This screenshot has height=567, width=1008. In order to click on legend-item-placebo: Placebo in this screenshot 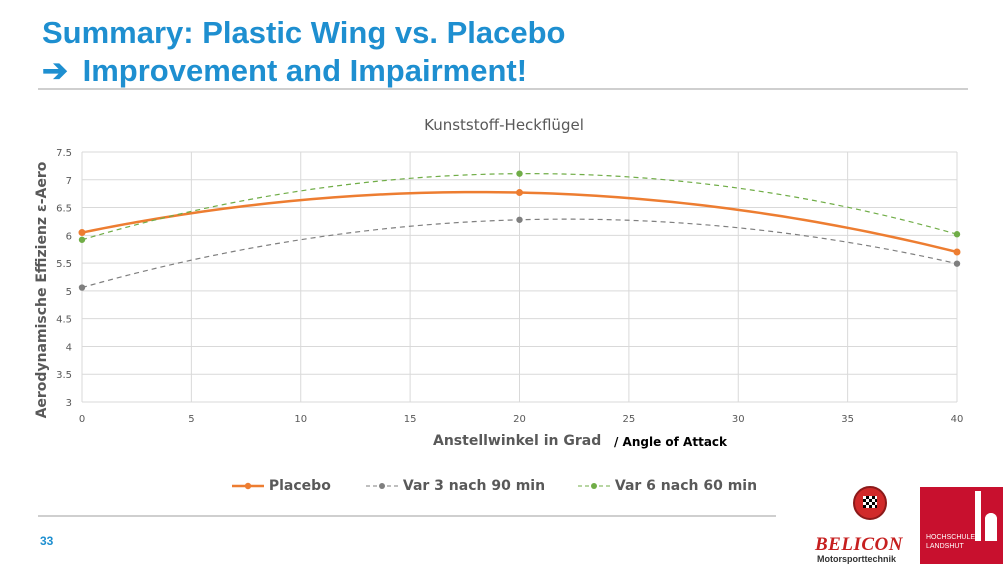, I will do `click(281, 486)`.